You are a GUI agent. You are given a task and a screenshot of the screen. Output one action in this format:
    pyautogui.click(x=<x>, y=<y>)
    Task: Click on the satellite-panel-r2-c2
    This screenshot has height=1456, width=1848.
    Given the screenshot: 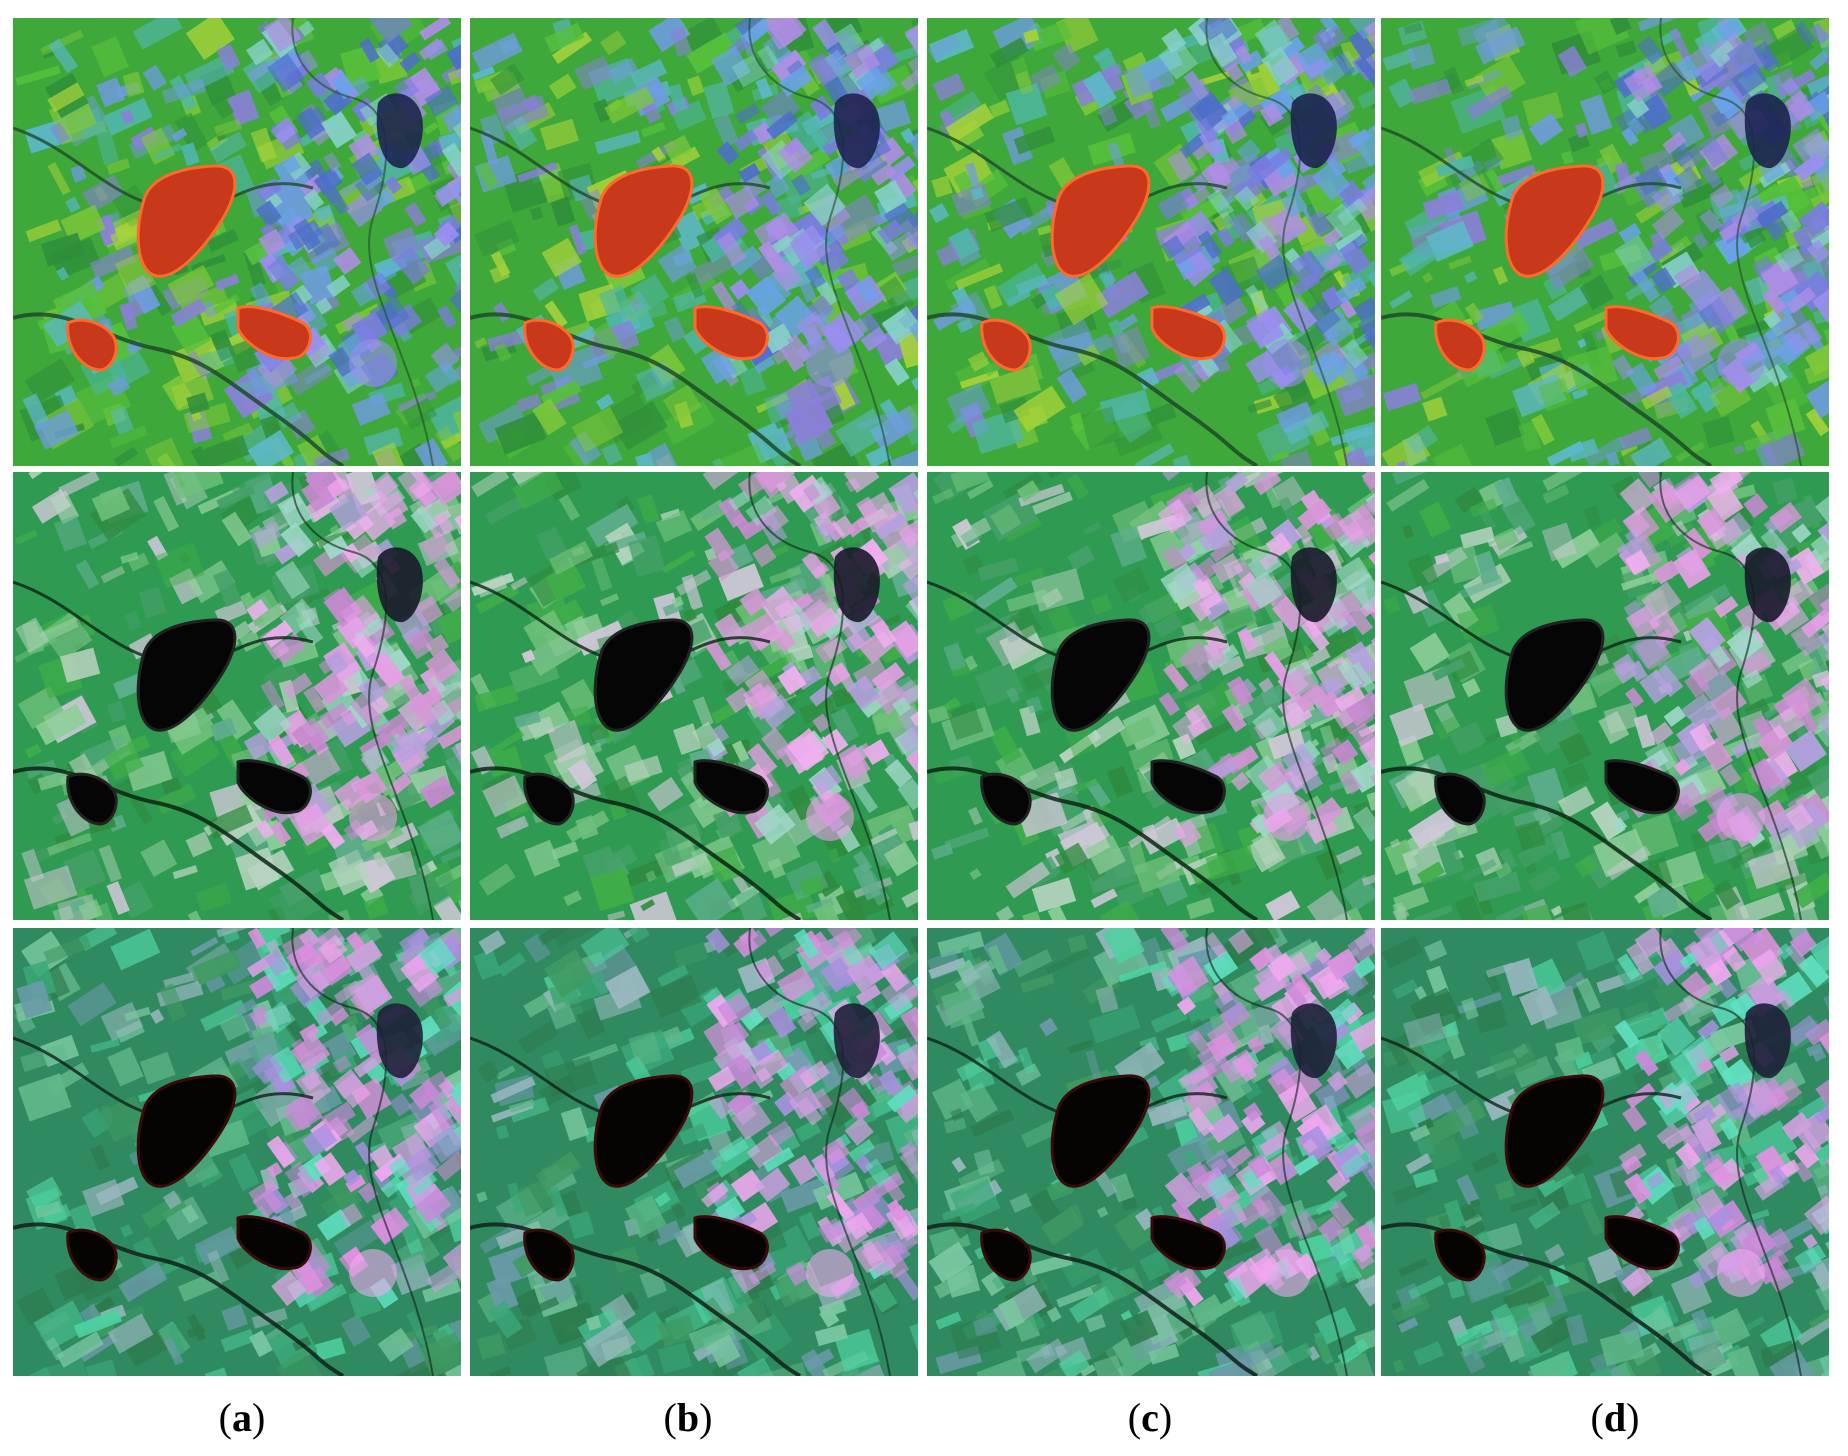 What is the action you would take?
    pyautogui.click(x=694, y=696)
    